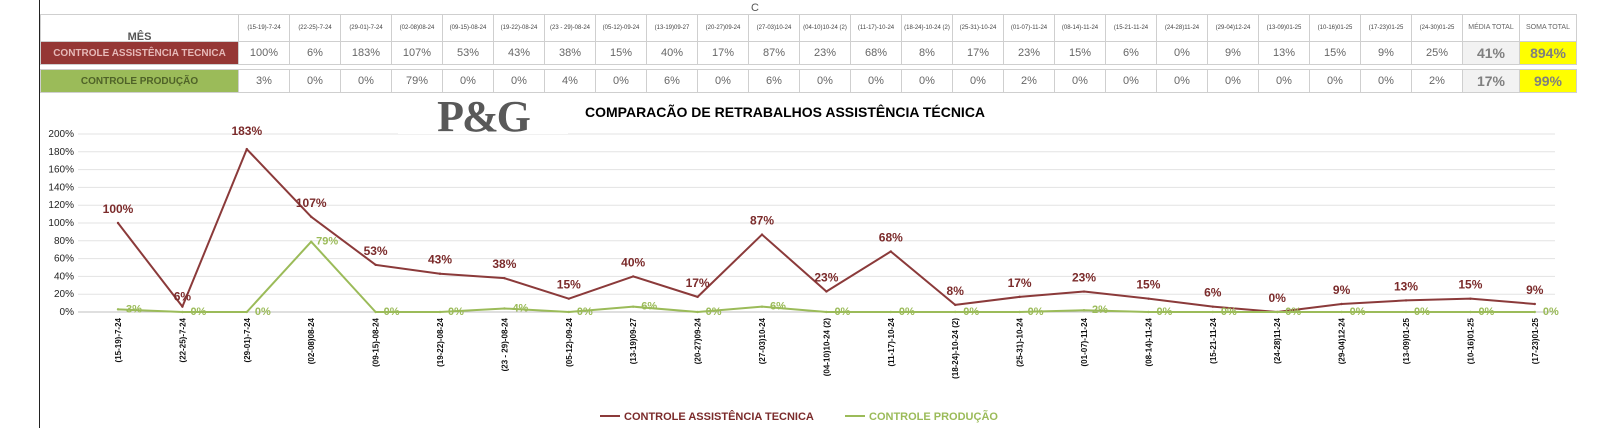  Describe the element at coordinates (264, 28) in the screenshot. I see `period-header: (15-19)-7-24` at that location.